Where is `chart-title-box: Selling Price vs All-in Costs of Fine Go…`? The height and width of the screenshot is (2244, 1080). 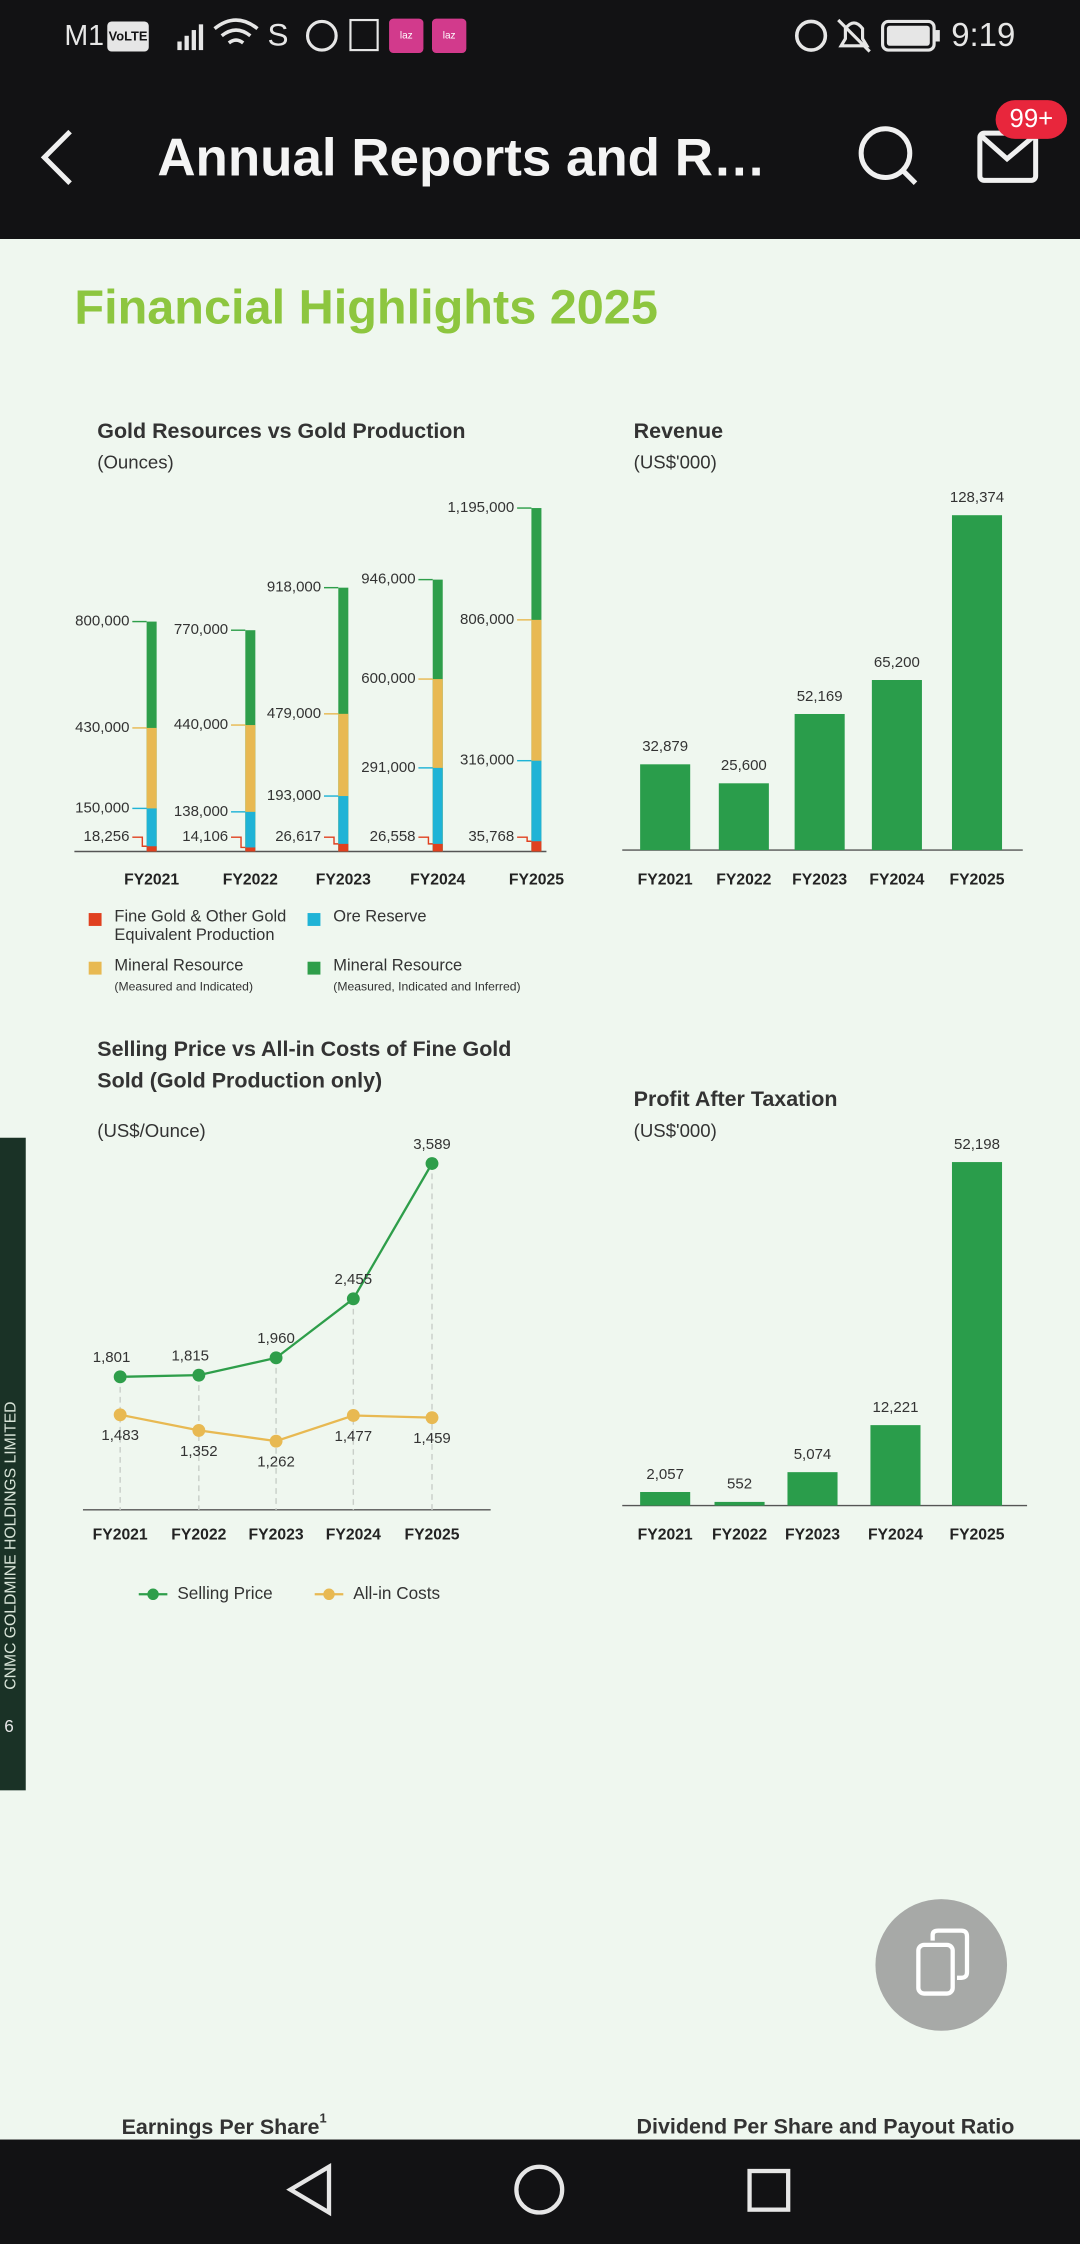 chart-title-box: Selling Price vs All-in Costs of Fine Go… is located at coordinates (304, 1065).